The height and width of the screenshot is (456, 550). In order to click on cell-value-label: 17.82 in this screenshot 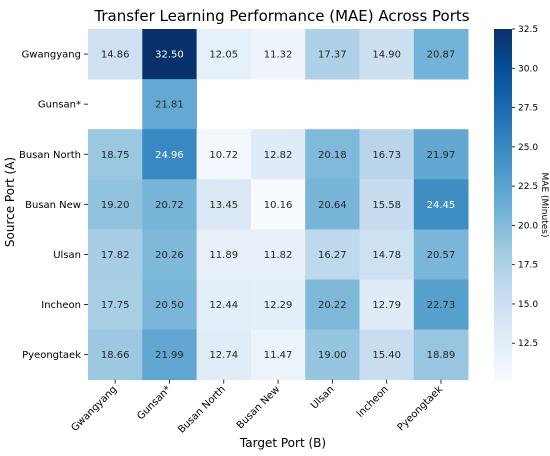, I will do `click(115, 255)`.